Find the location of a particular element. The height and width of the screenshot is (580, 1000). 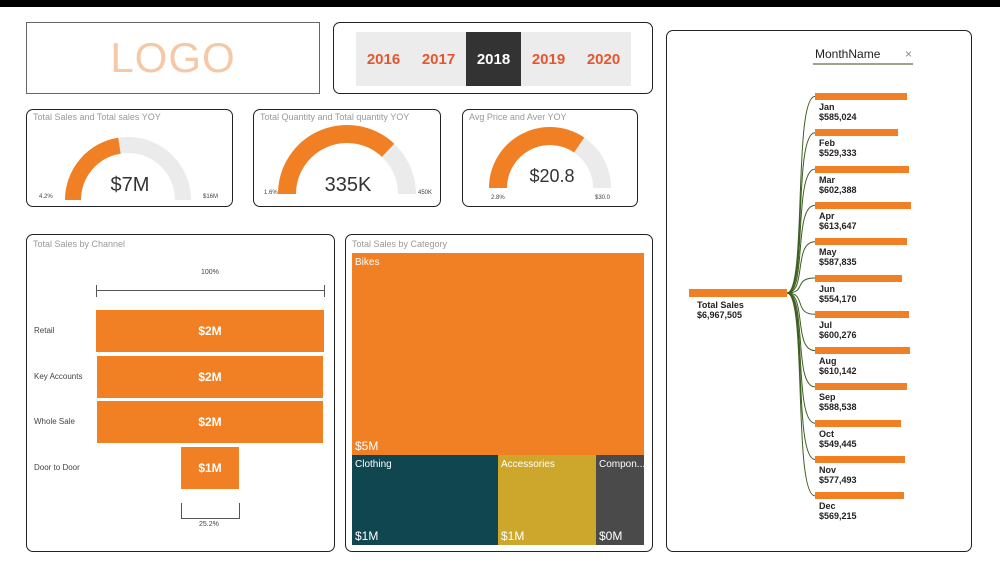

decomp-month-name: Jun is located at coordinates (827, 288).